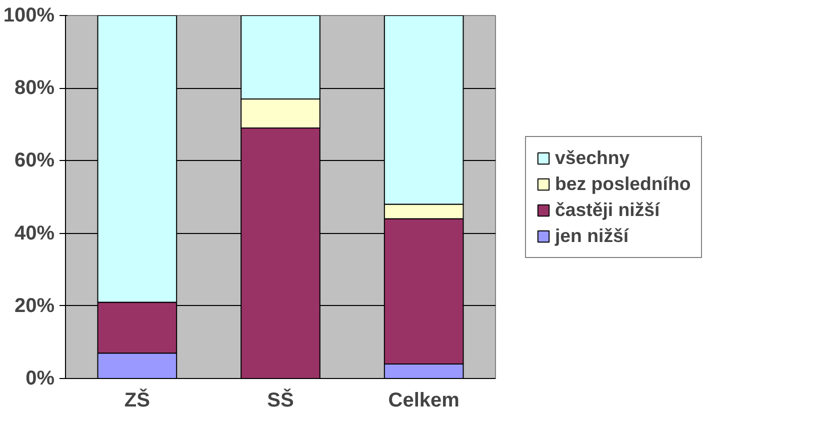 The width and height of the screenshot is (826, 439). I want to click on legend-label: všechny, so click(592, 157).